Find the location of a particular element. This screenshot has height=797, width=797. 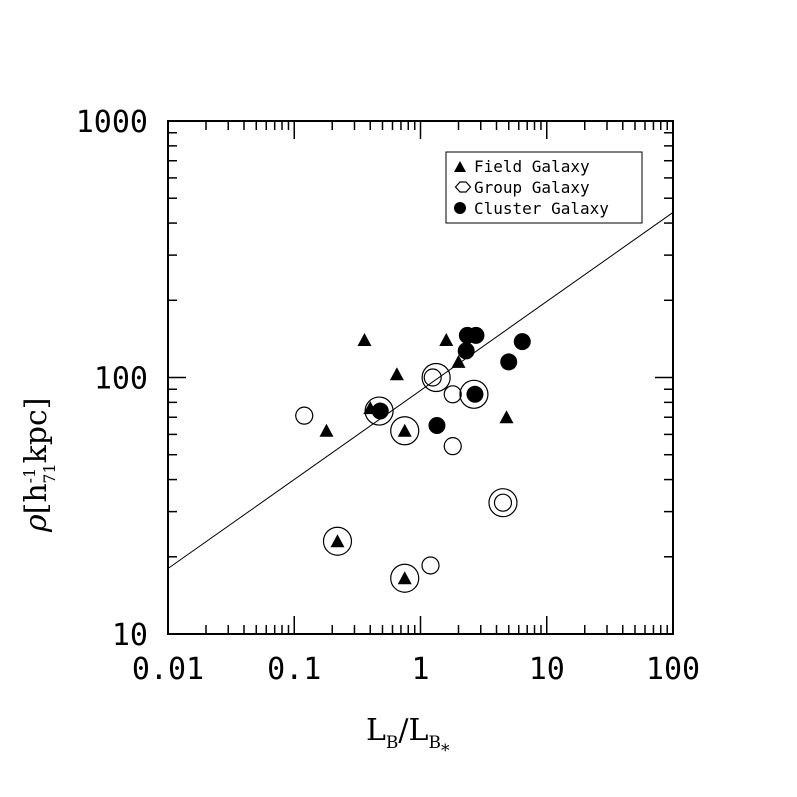

y-label-open: [h is located at coordinates (36, 498).